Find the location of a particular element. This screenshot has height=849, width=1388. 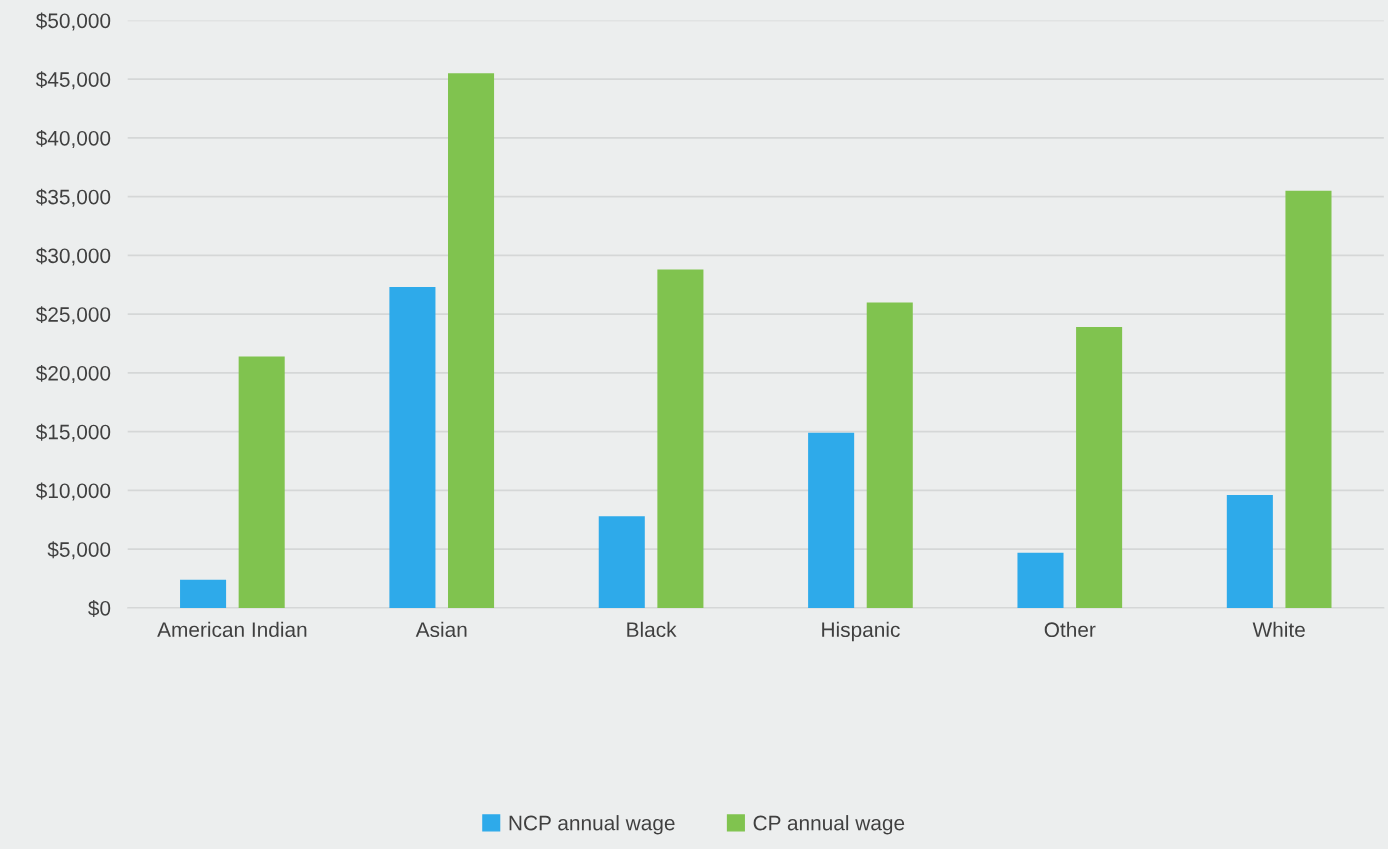

y-tick-label: $35,000 is located at coordinates (73, 197).